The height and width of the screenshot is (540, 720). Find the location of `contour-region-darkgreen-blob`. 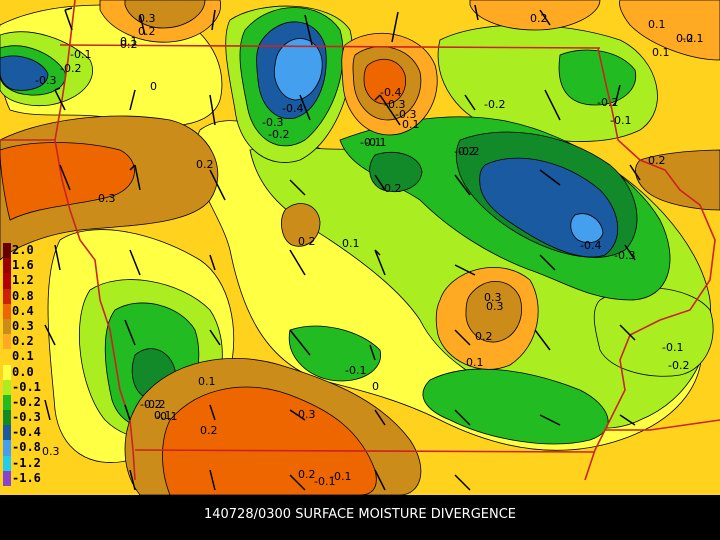

contour-region-darkgreen-blob is located at coordinates (396, 171).